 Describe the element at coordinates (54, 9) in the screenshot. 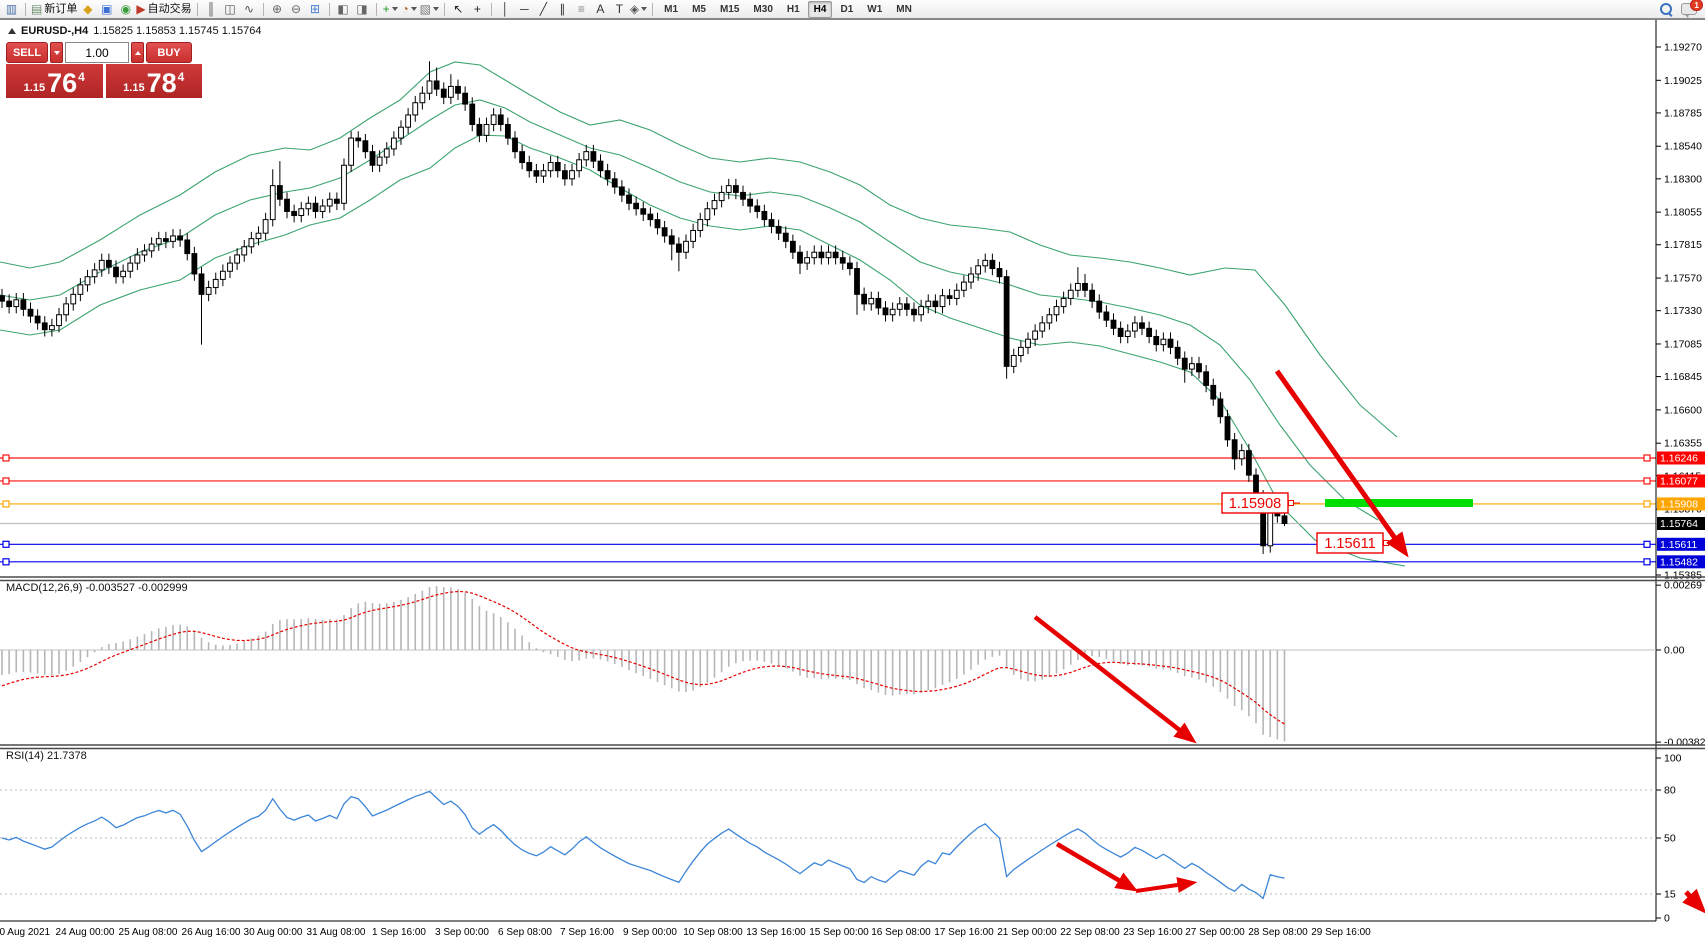

I see `new-order-icon: ▤ 新订单` at that location.